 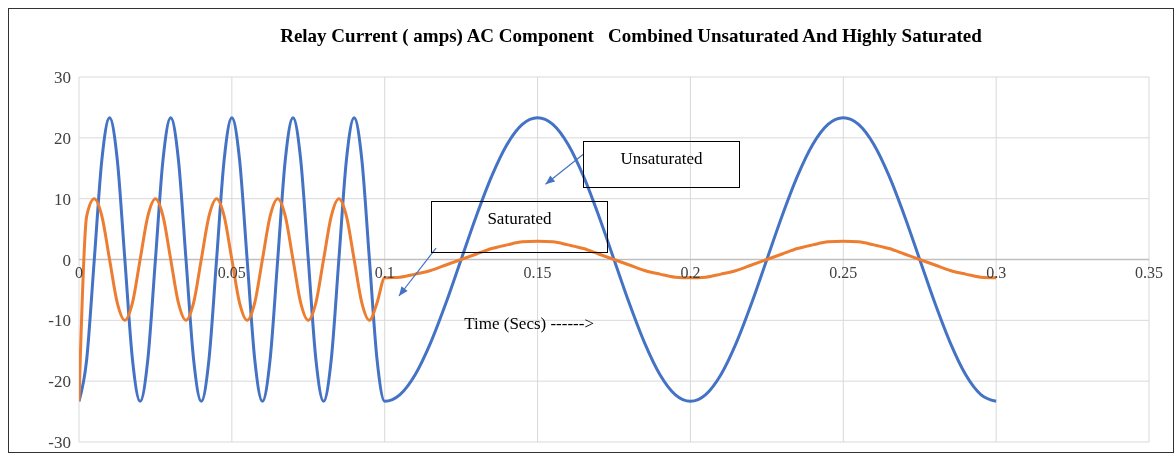 I want to click on chart-title: Relay Current ( amps) AC Component Combined Unsaturated And Highly Saturated, so click(x=631, y=36).